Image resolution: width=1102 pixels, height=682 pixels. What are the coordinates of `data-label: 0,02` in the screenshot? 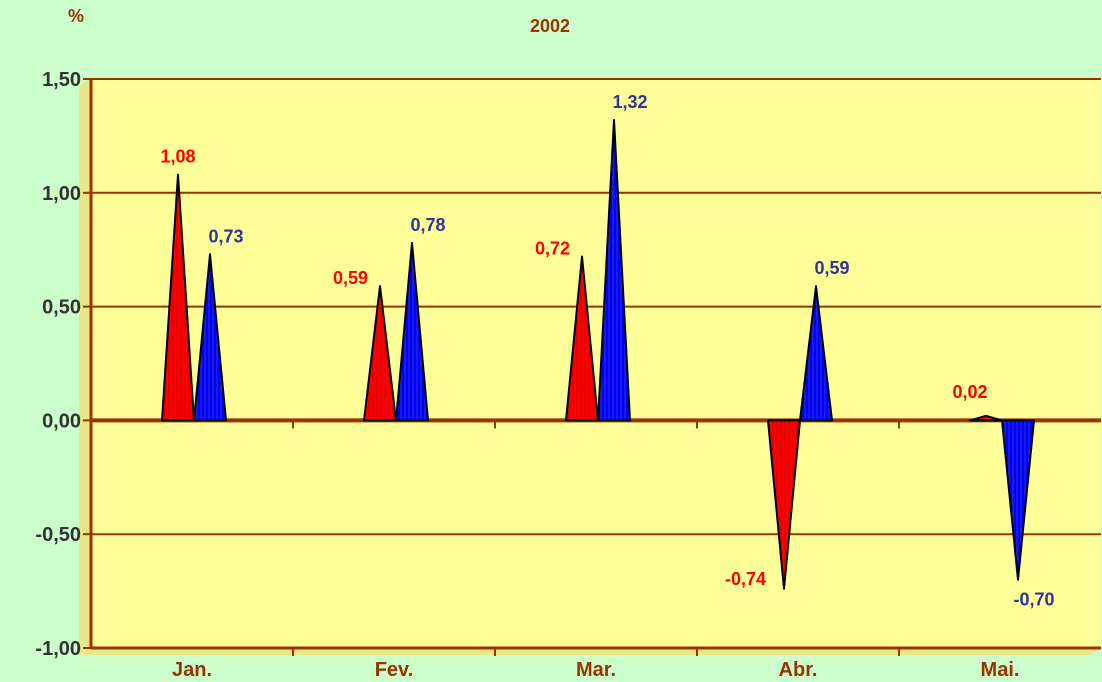 It's located at (969, 392).